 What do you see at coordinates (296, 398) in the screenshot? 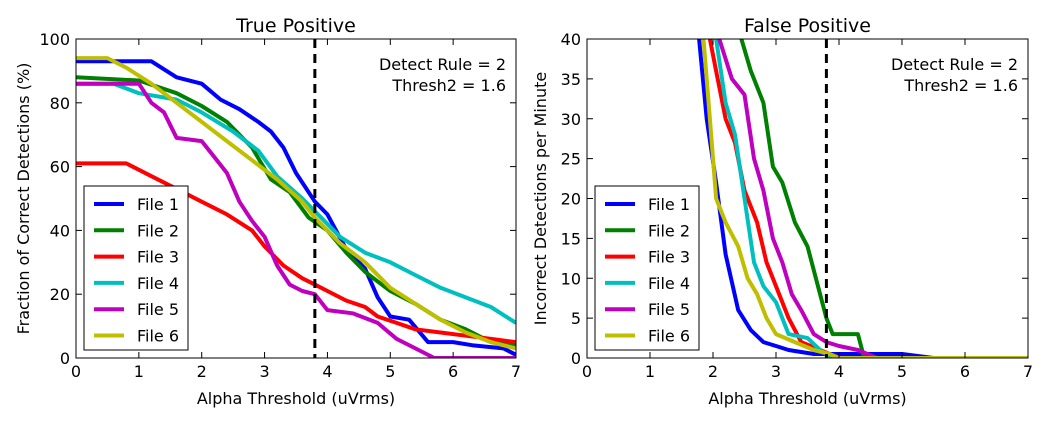
I see `tp-x-axis-label: Alpha Threshold (uVrms)` at bounding box center [296, 398].